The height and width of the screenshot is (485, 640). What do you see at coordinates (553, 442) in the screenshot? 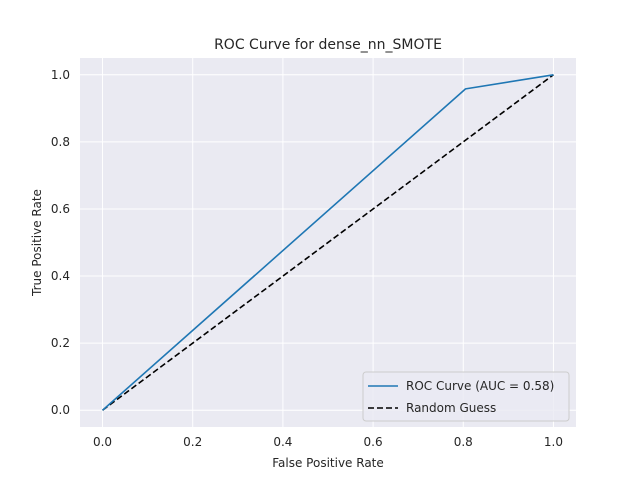
I see `x-tick-label: 1.0` at bounding box center [553, 442].